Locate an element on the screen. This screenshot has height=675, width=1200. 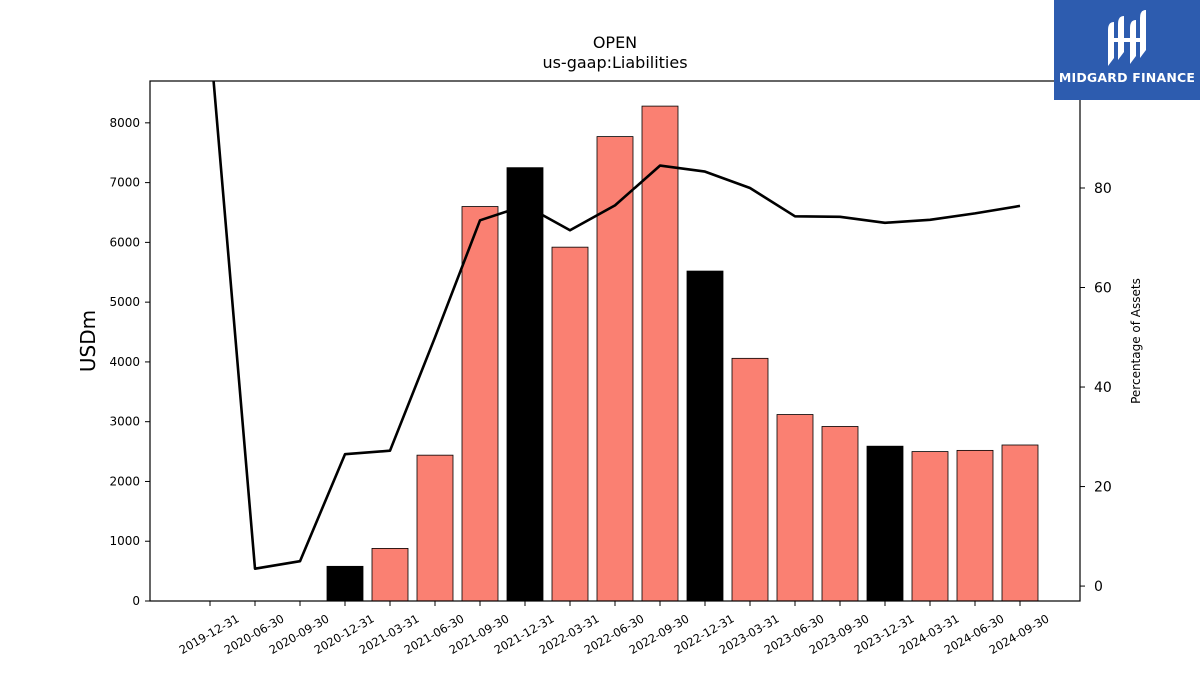
y-tick-label: 5000 is located at coordinates (124, 302).